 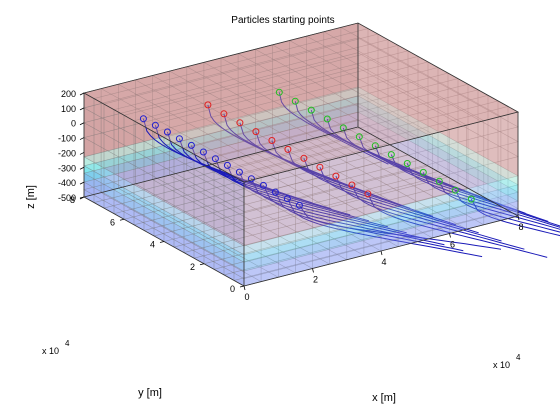 What do you see at coordinates (68, 109) in the screenshot?
I see `z-tick-label-1: 100` at bounding box center [68, 109].